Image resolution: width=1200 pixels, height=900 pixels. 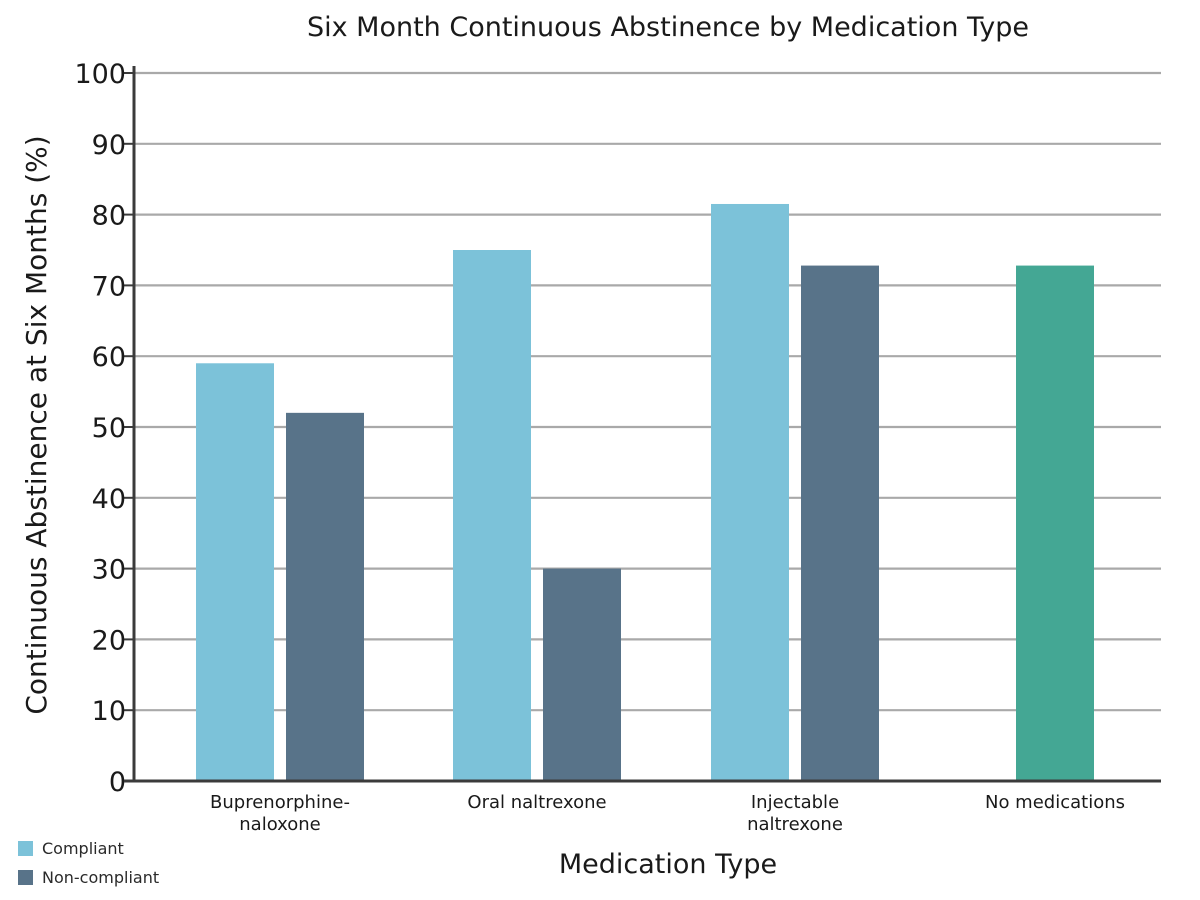 What do you see at coordinates (795, 824) in the screenshot?
I see `x-tick-label: naltrexone` at bounding box center [795, 824].